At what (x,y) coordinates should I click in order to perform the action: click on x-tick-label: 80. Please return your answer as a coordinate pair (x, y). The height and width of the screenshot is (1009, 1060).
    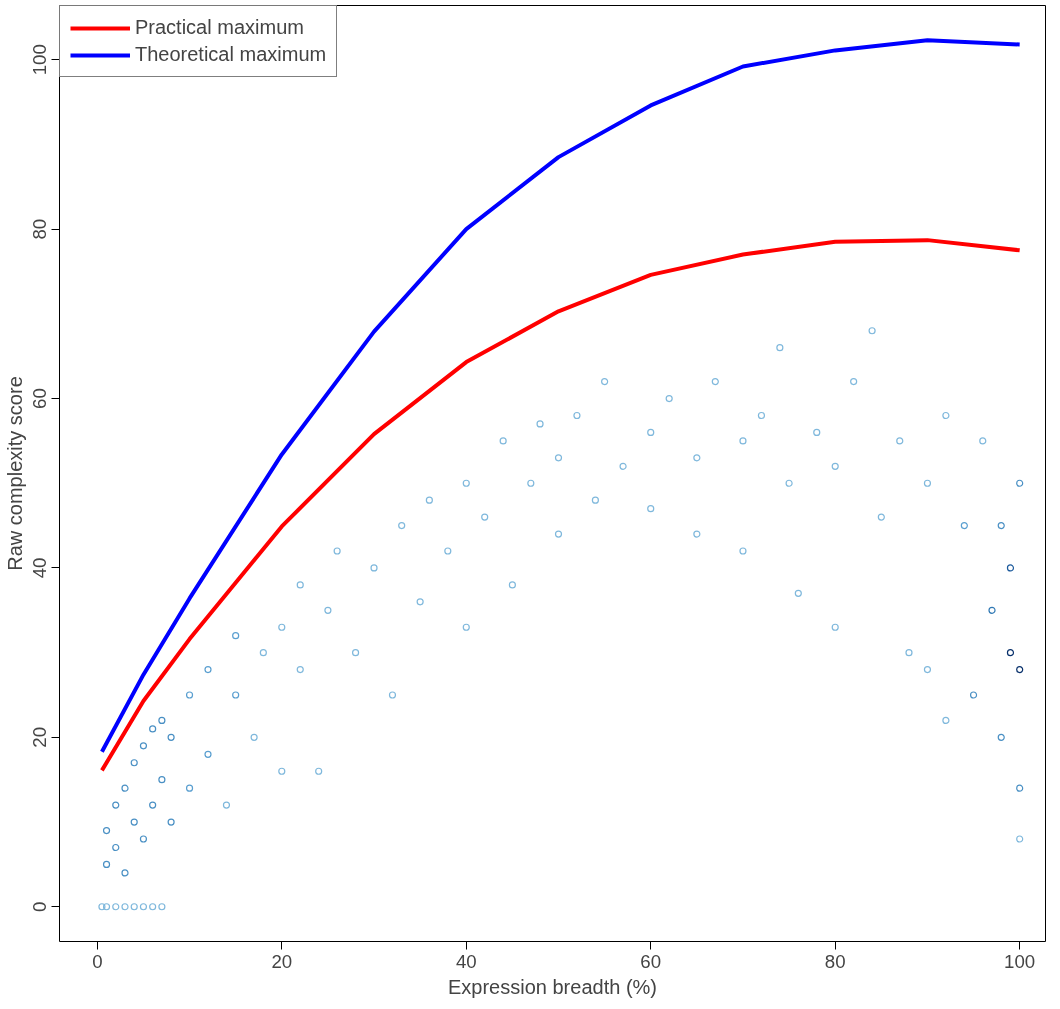
    Looking at the image, I should click on (835, 961).